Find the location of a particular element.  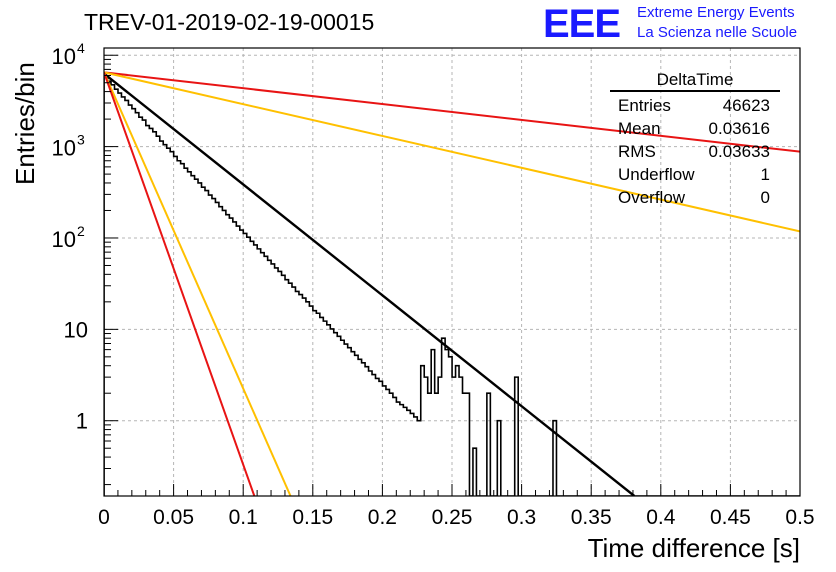

x-tick-label: 0.15 is located at coordinates (312, 517).